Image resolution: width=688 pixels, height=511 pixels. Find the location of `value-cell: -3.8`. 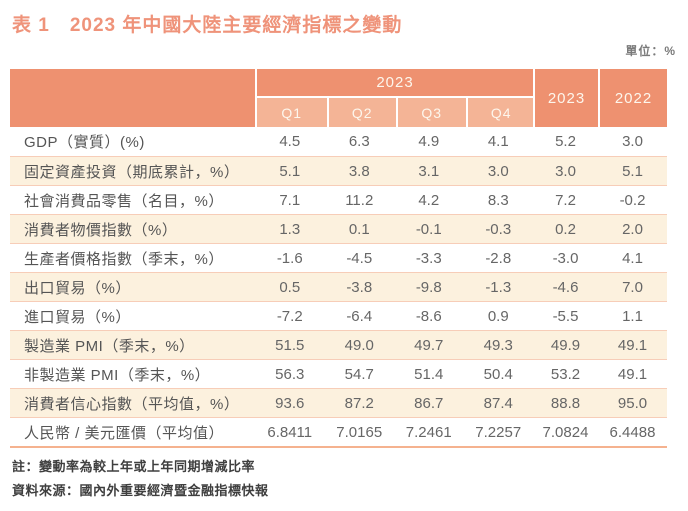

value-cell: -3.8 is located at coordinates (359, 287).